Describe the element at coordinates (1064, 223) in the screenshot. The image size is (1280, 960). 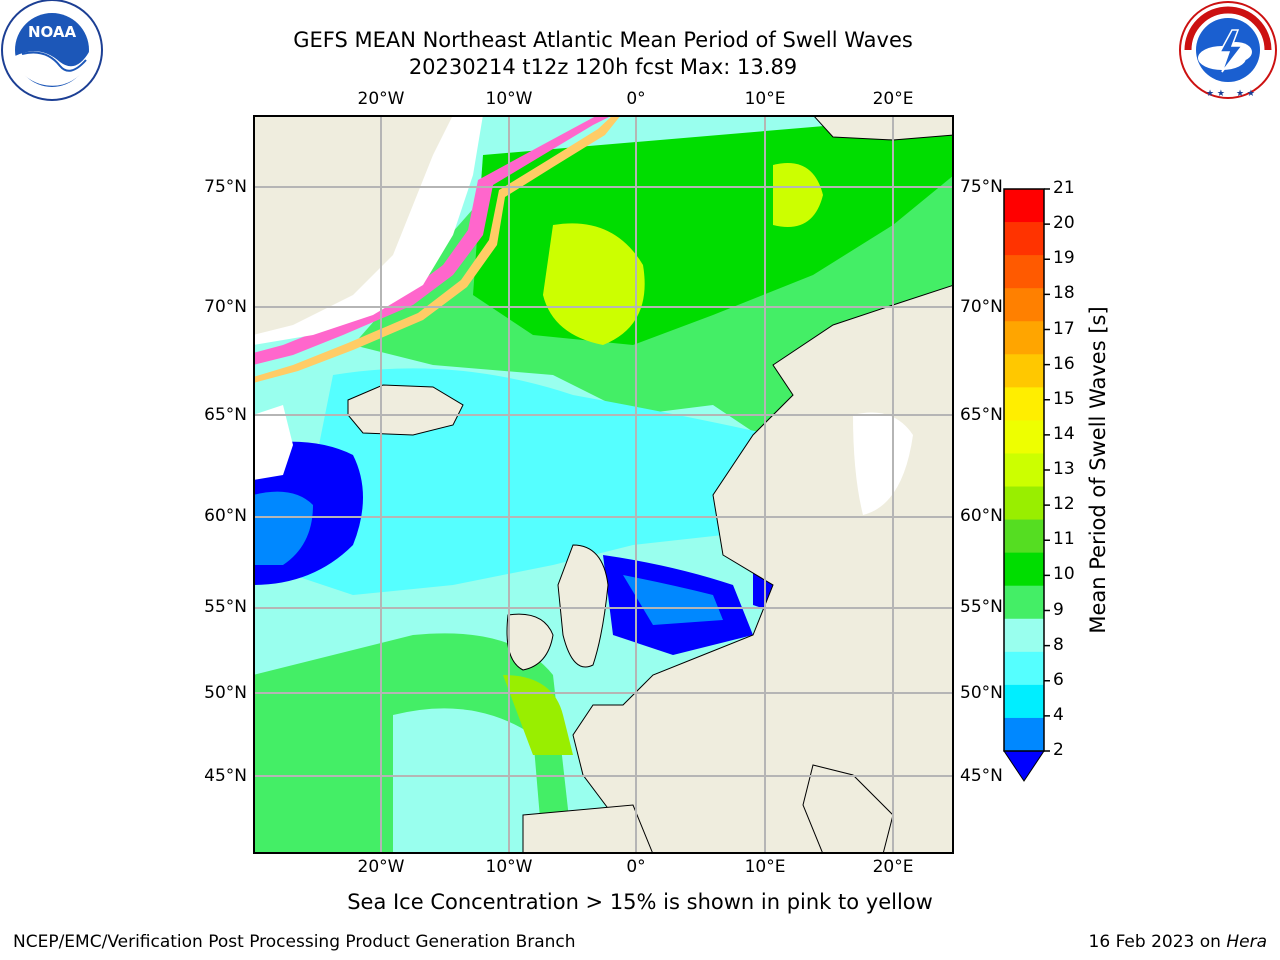
I see `colorbar-tick-label: 20` at that location.